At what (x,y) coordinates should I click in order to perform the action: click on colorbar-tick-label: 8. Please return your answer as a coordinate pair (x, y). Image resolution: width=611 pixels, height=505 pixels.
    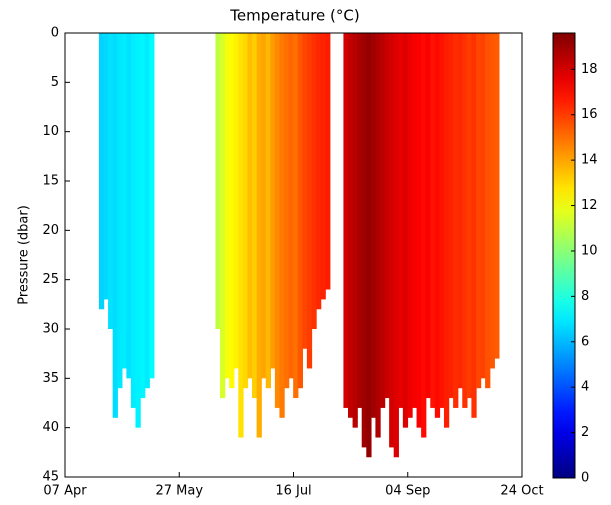
    Looking at the image, I should click on (585, 296).